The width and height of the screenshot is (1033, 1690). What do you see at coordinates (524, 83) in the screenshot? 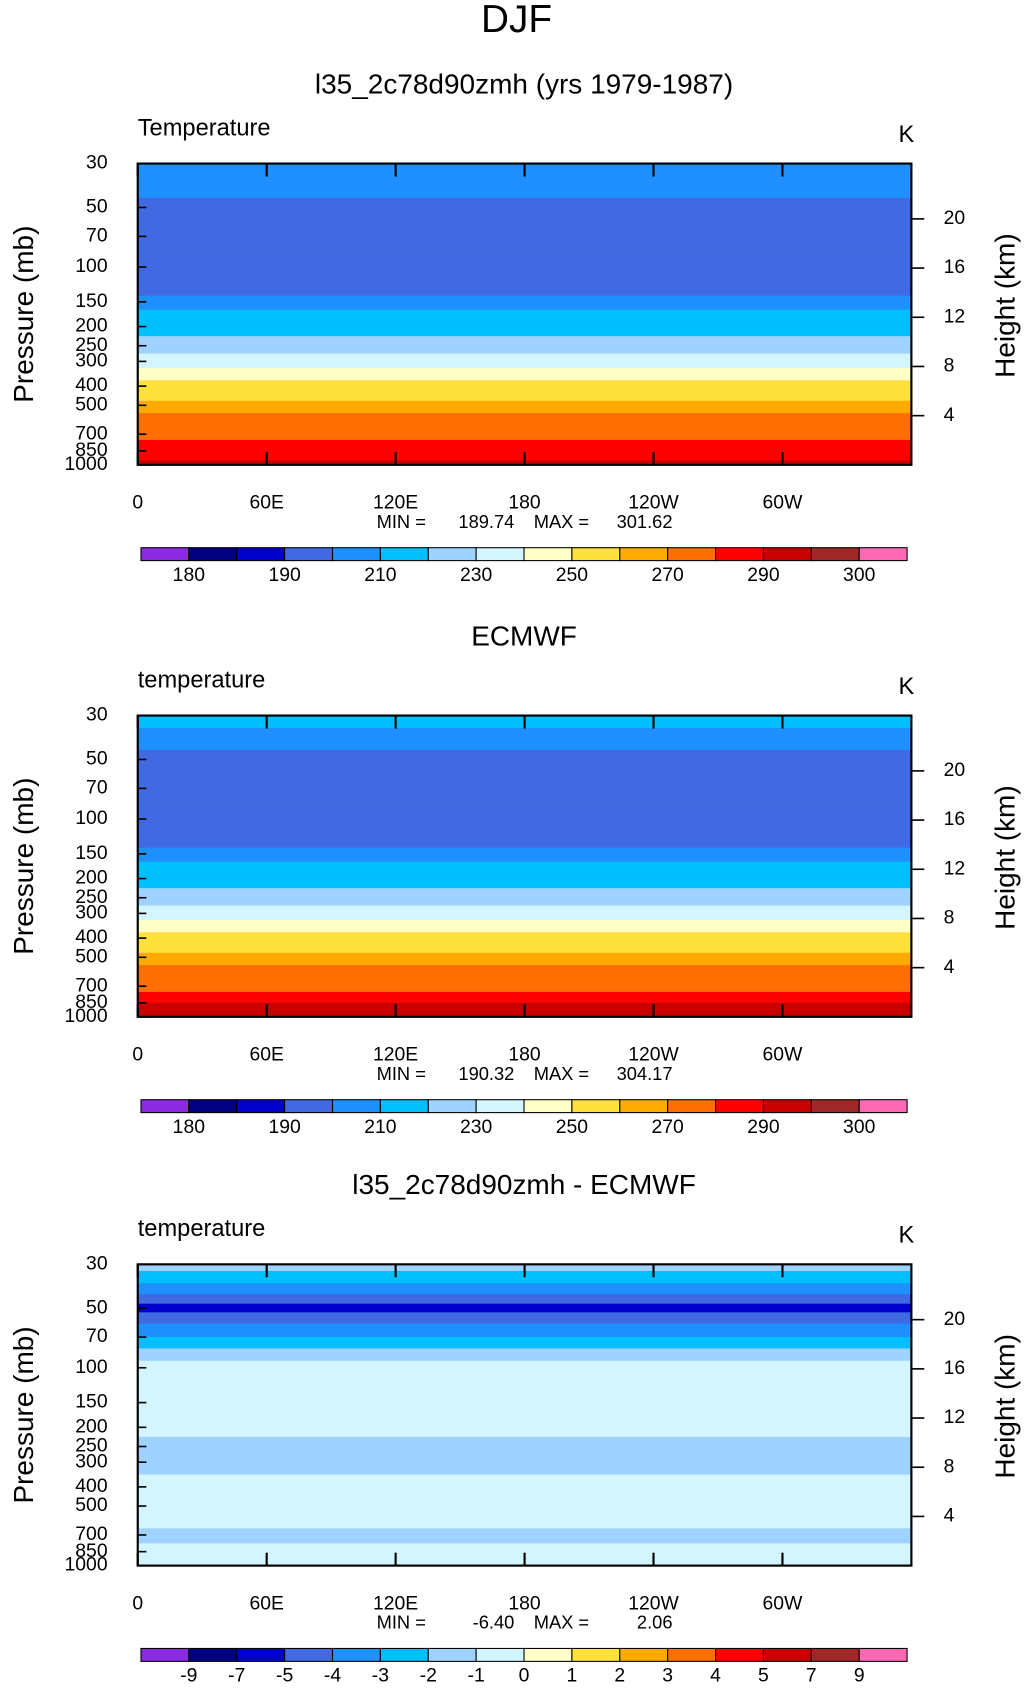
I see `panel-title: l35_2c78d90zmh (yrs 1979-1987)` at bounding box center [524, 83].